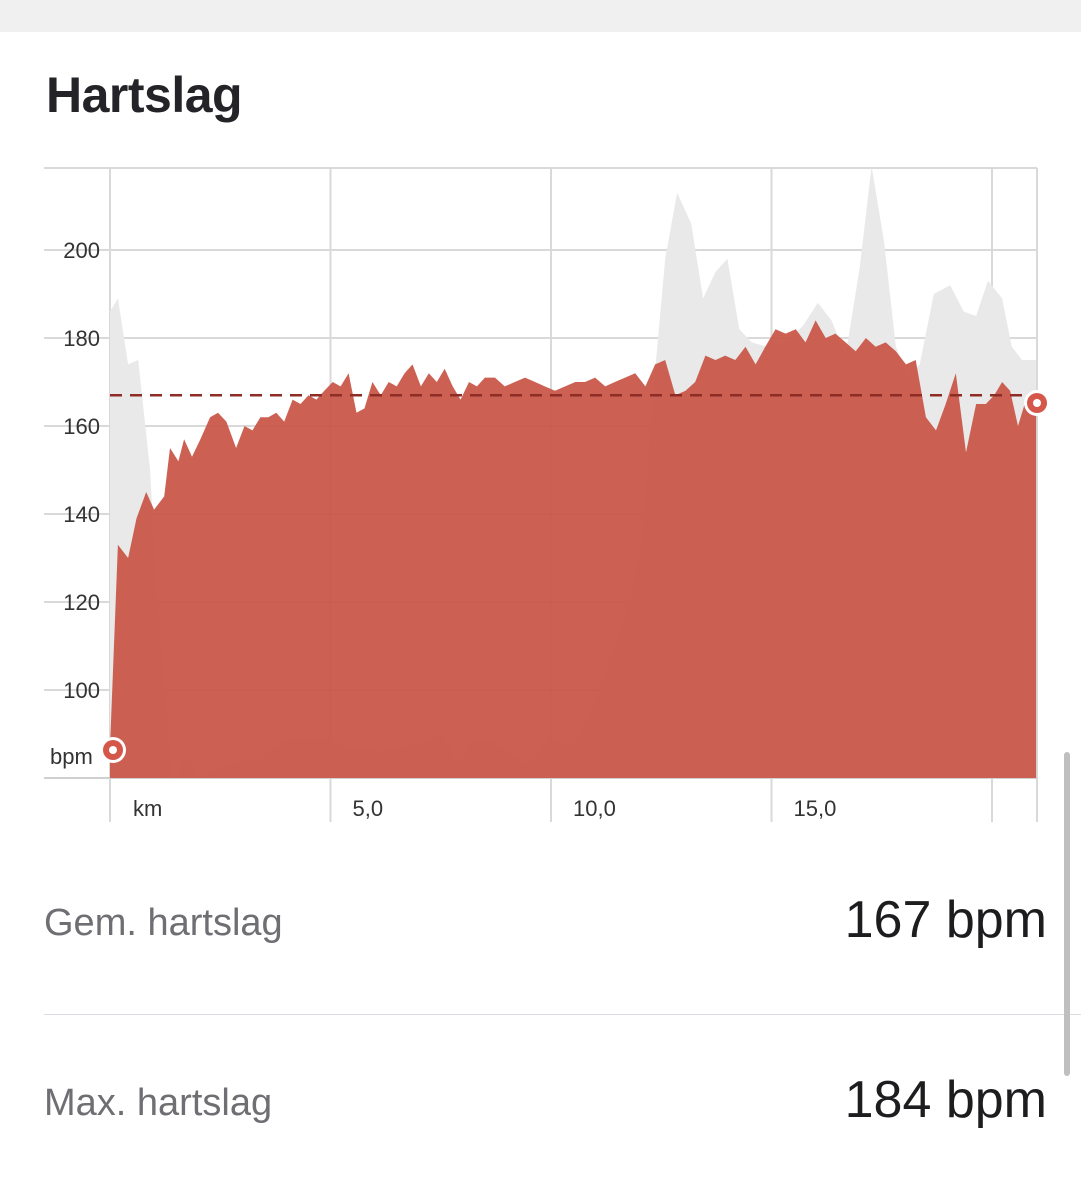 The image size is (1081, 1200). Describe the element at coordinates (368, 808) in the screenshot. I see `x-tick-label: 5,0` at that location.